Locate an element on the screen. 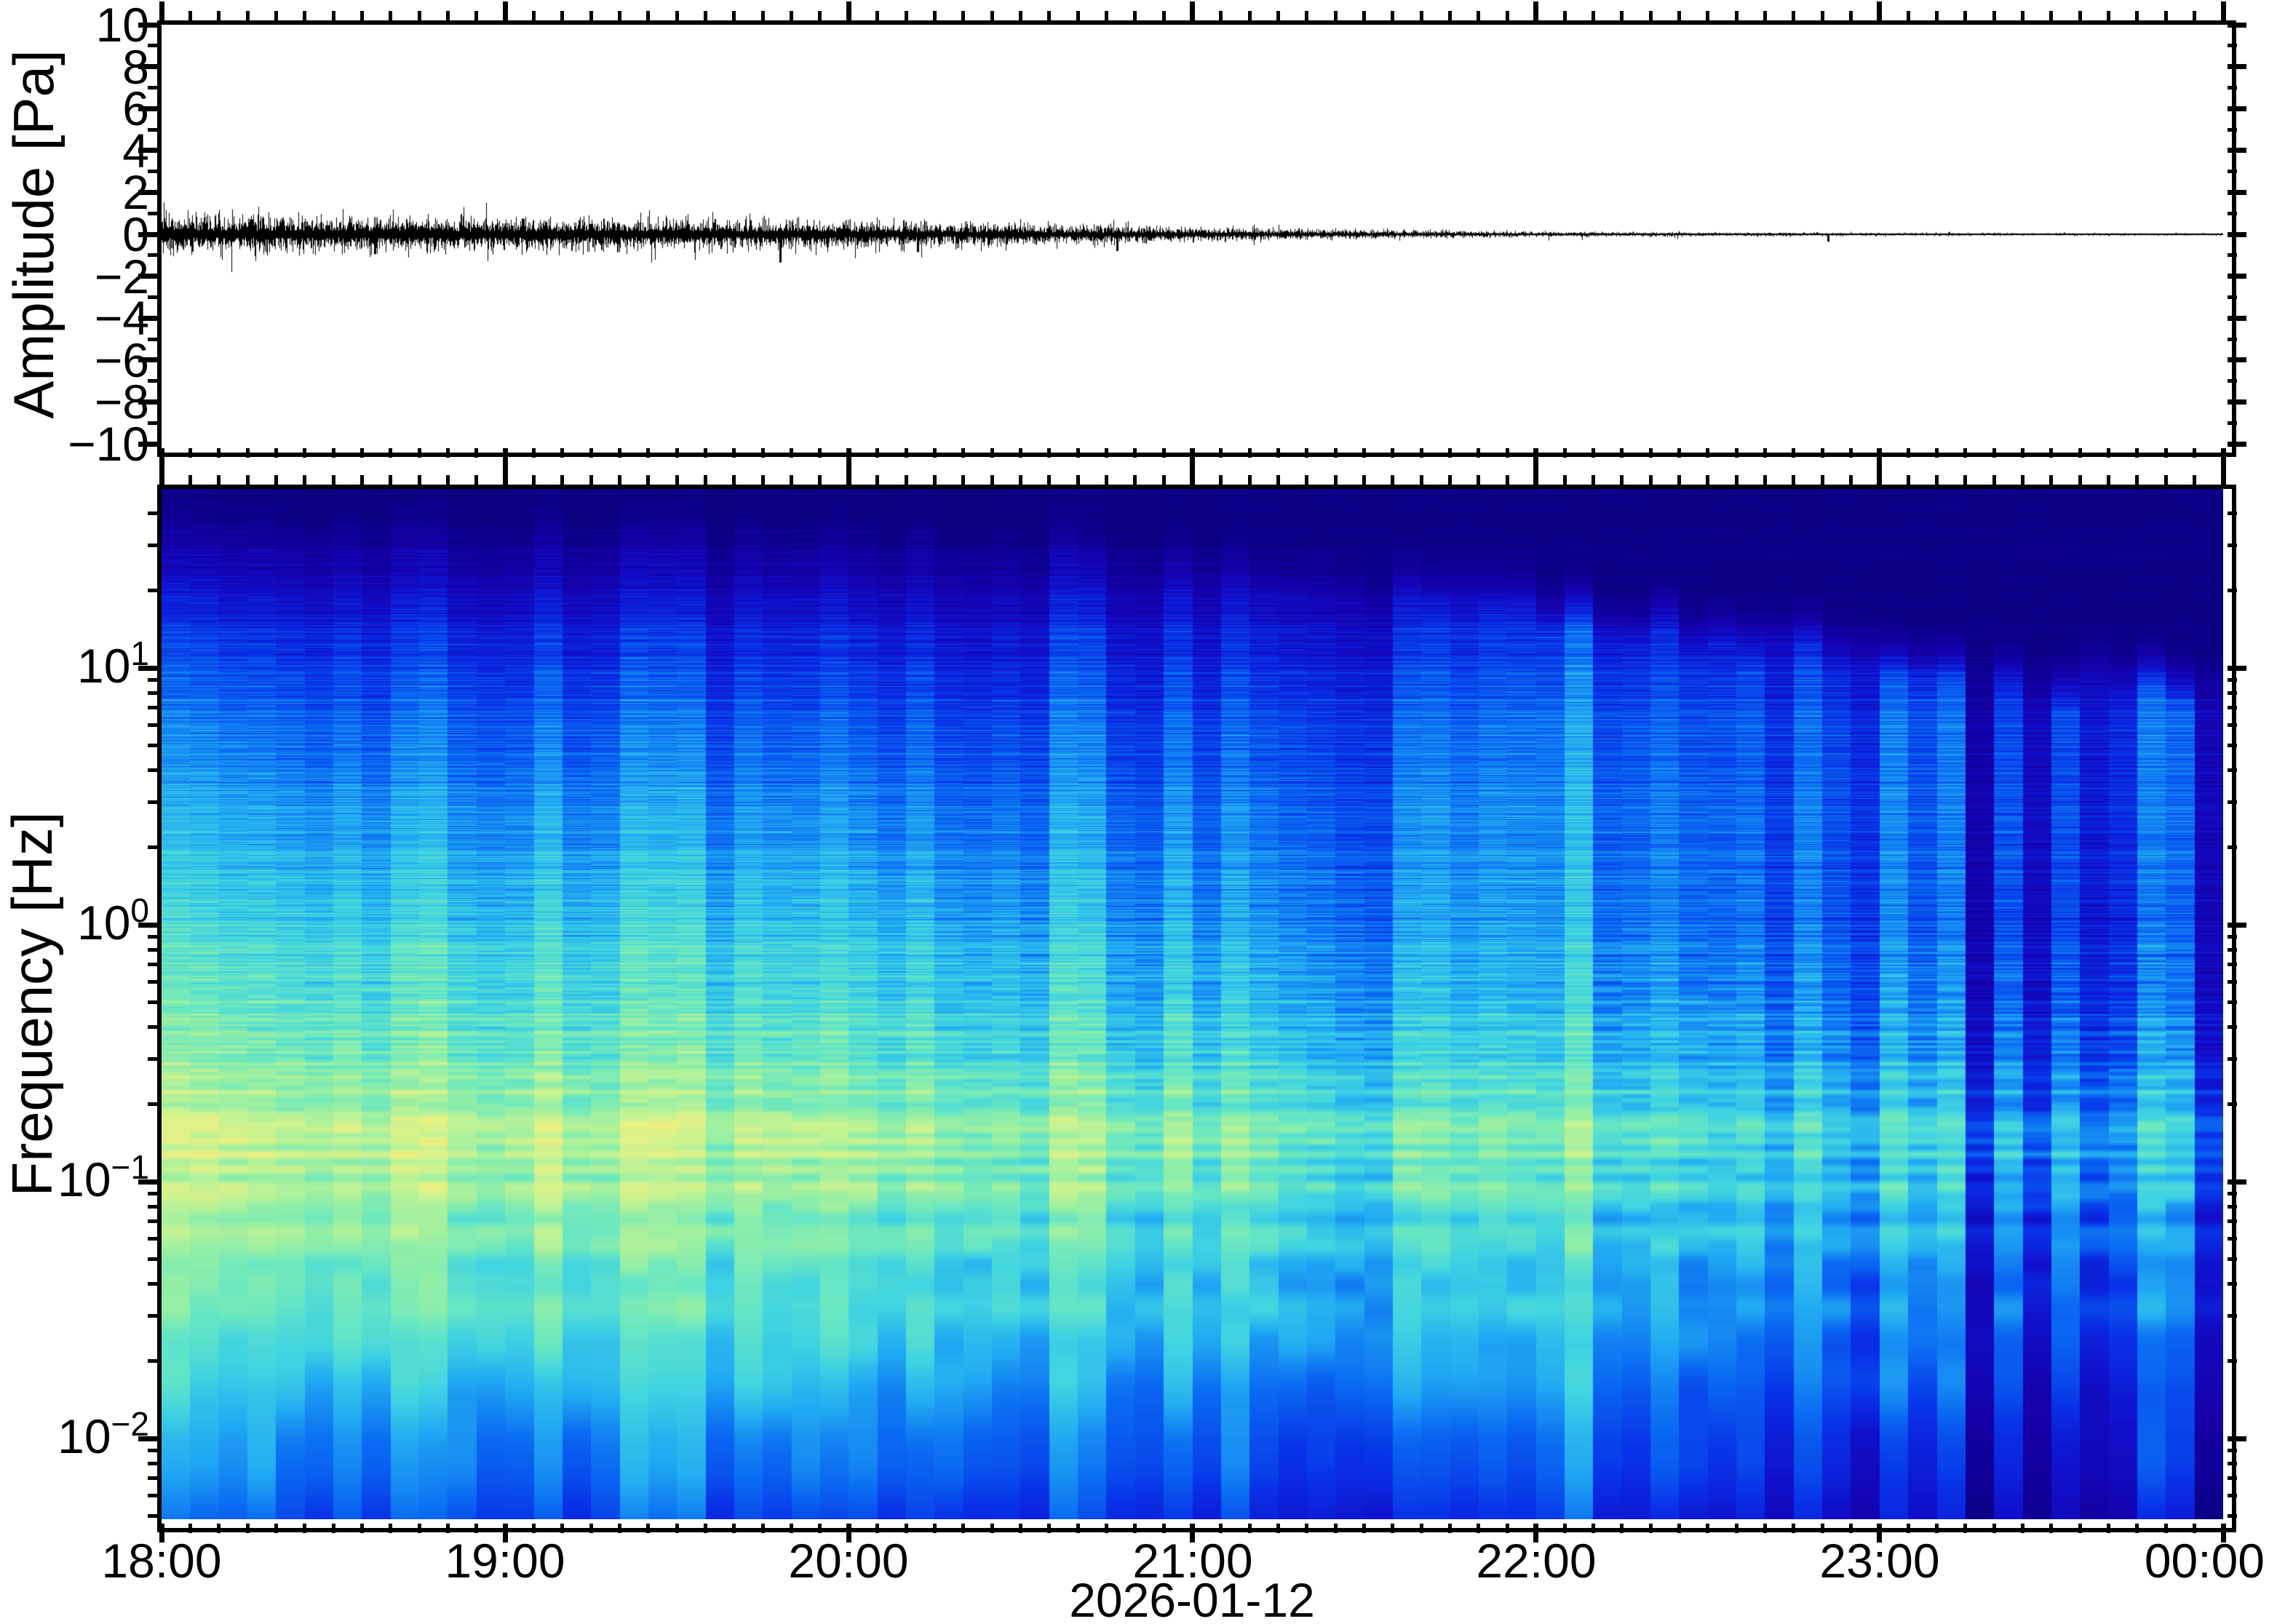 The width and height of the screenshot is (2269, 1624). frequency-axis-title: Frequency [Hz] is located at coordinates (32, 1004).